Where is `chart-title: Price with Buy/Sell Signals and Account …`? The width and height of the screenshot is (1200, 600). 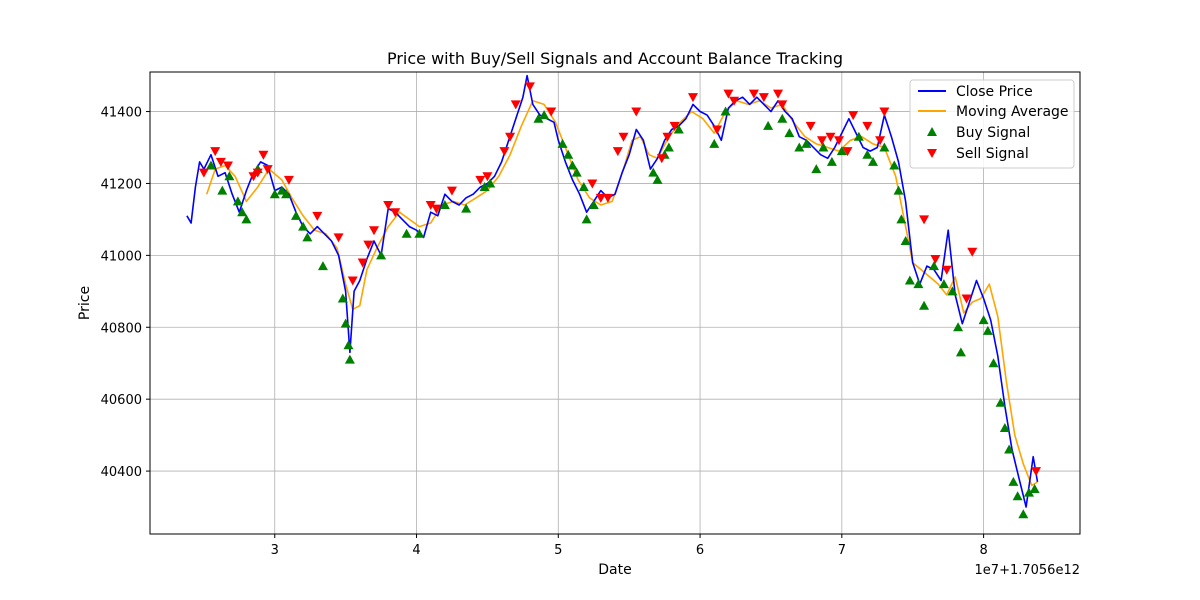
chart-title: Price with Buy/Sell Signals and Account … is located at coordinates (615, 58).